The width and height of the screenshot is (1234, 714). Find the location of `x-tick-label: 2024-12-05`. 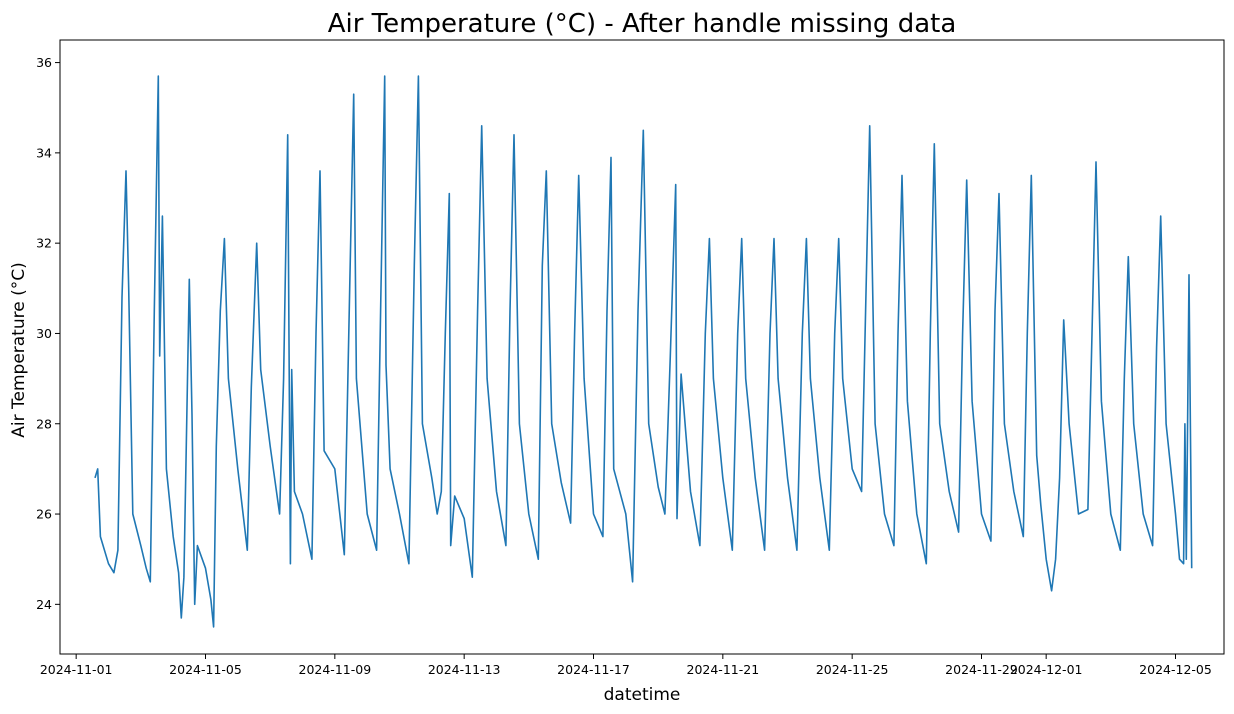

x-tick-label: 2024-12-05 is located at coordinates (1175, 669).